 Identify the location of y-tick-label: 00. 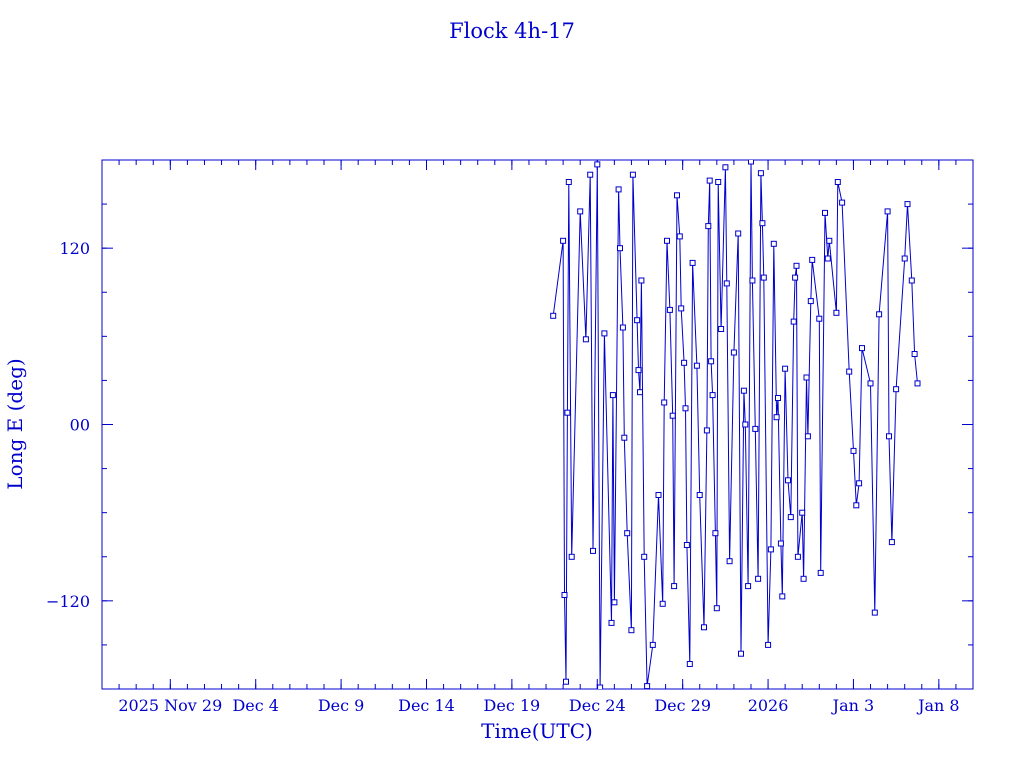
(80, 425).